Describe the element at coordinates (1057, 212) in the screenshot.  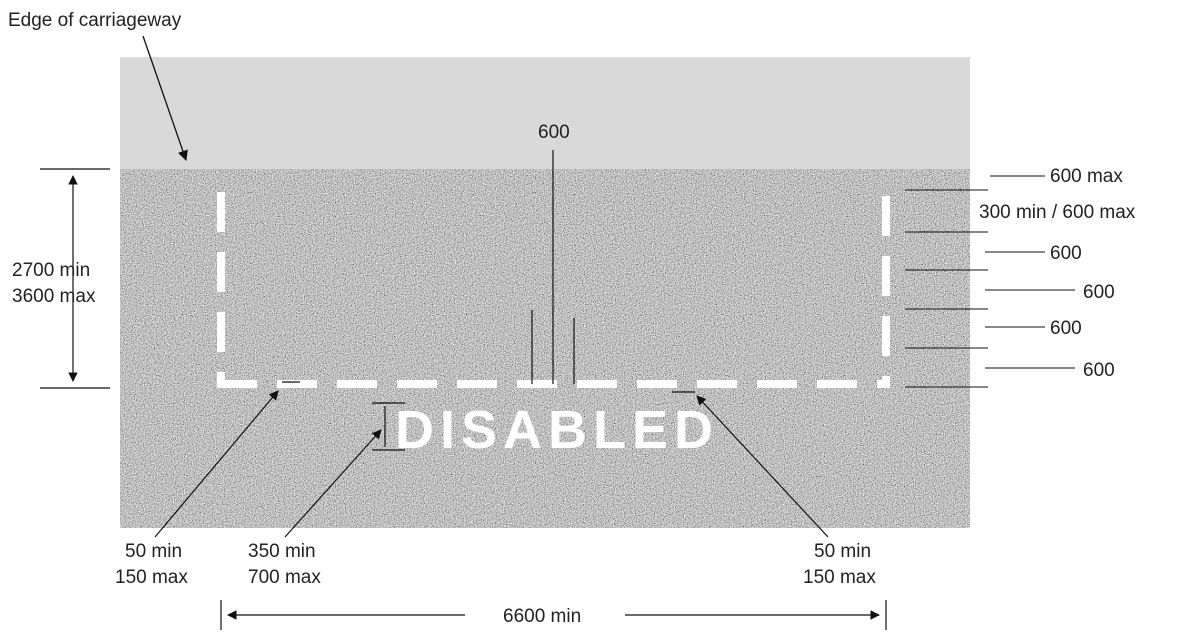
I see `right-label-2: 300 min / 600 max` at that location.